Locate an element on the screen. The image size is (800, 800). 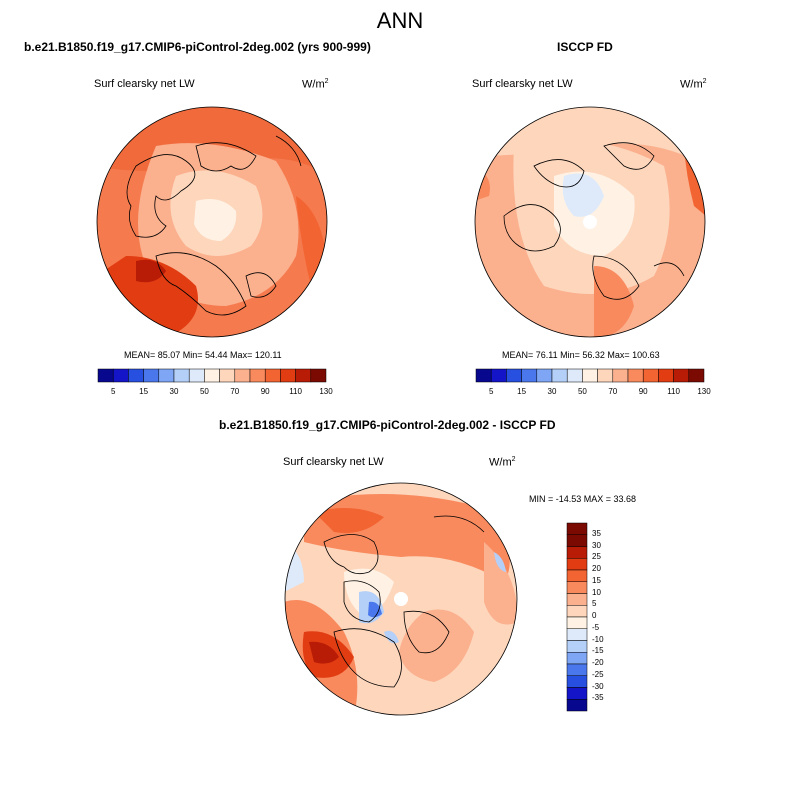
panel1-colorbar is located at coordinates (212, 375).